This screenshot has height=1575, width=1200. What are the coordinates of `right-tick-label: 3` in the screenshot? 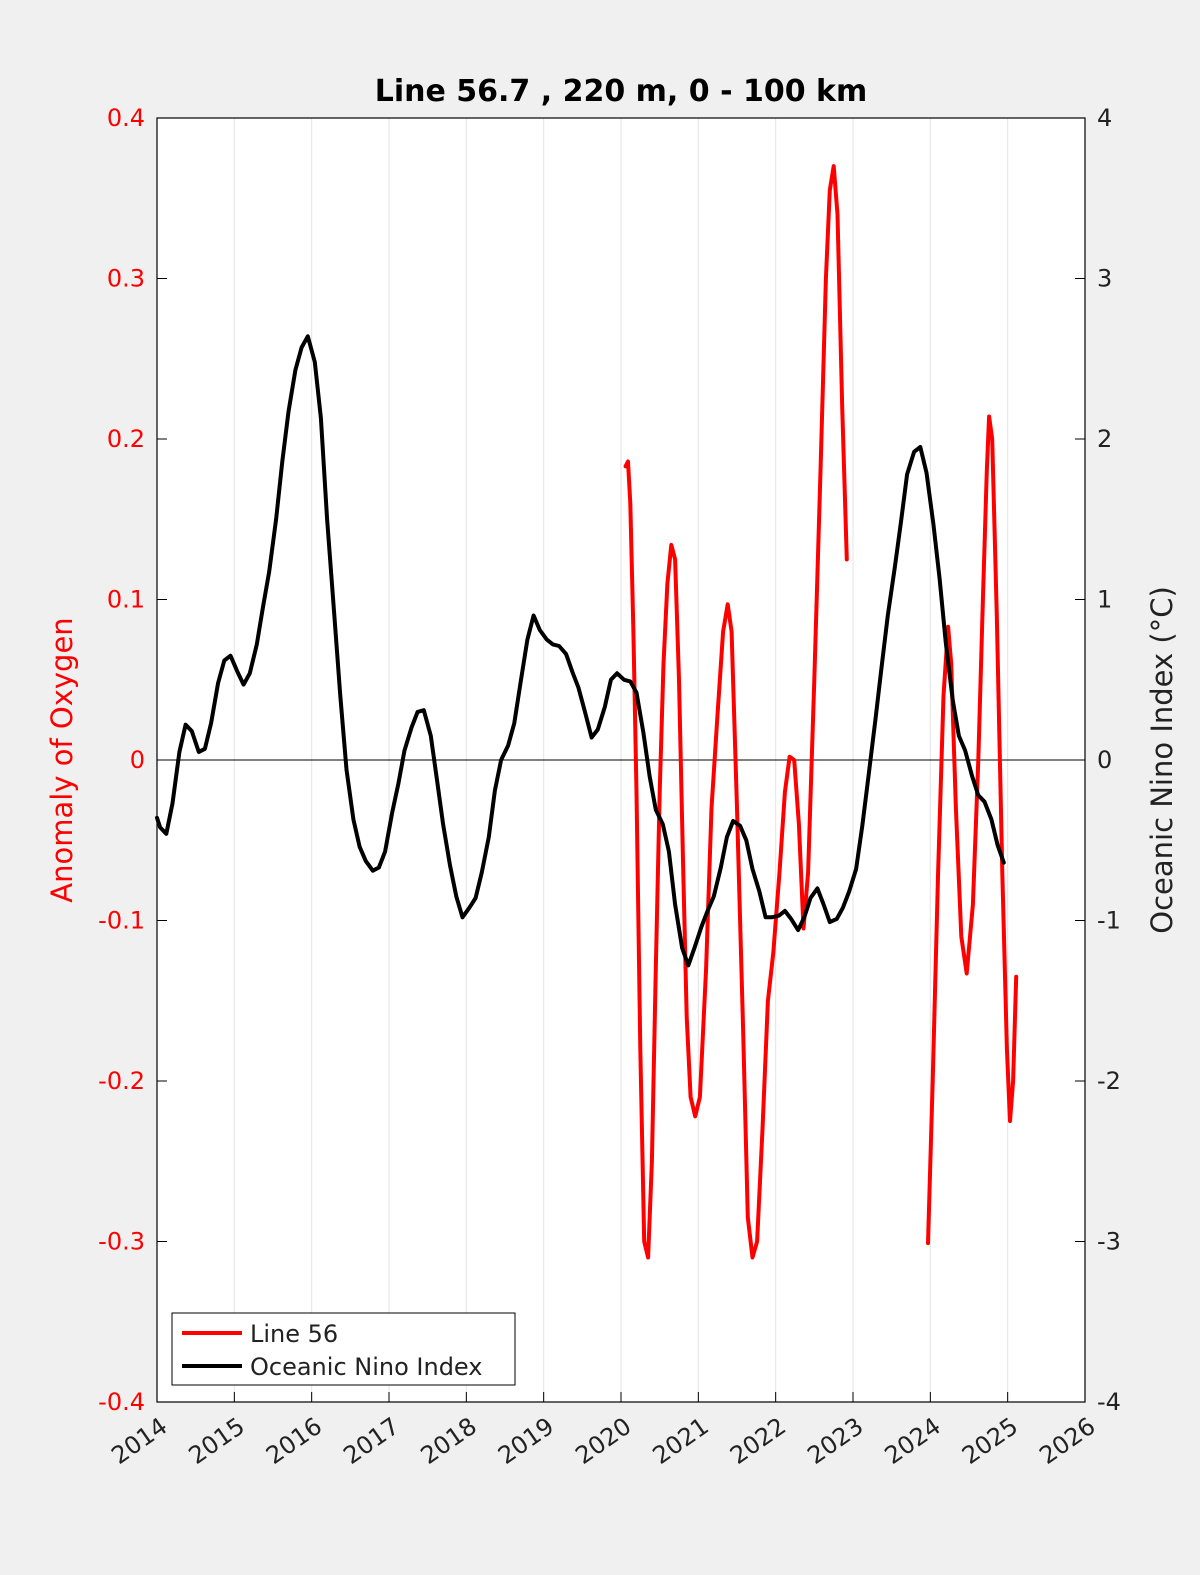 It's located at (1104, 279).